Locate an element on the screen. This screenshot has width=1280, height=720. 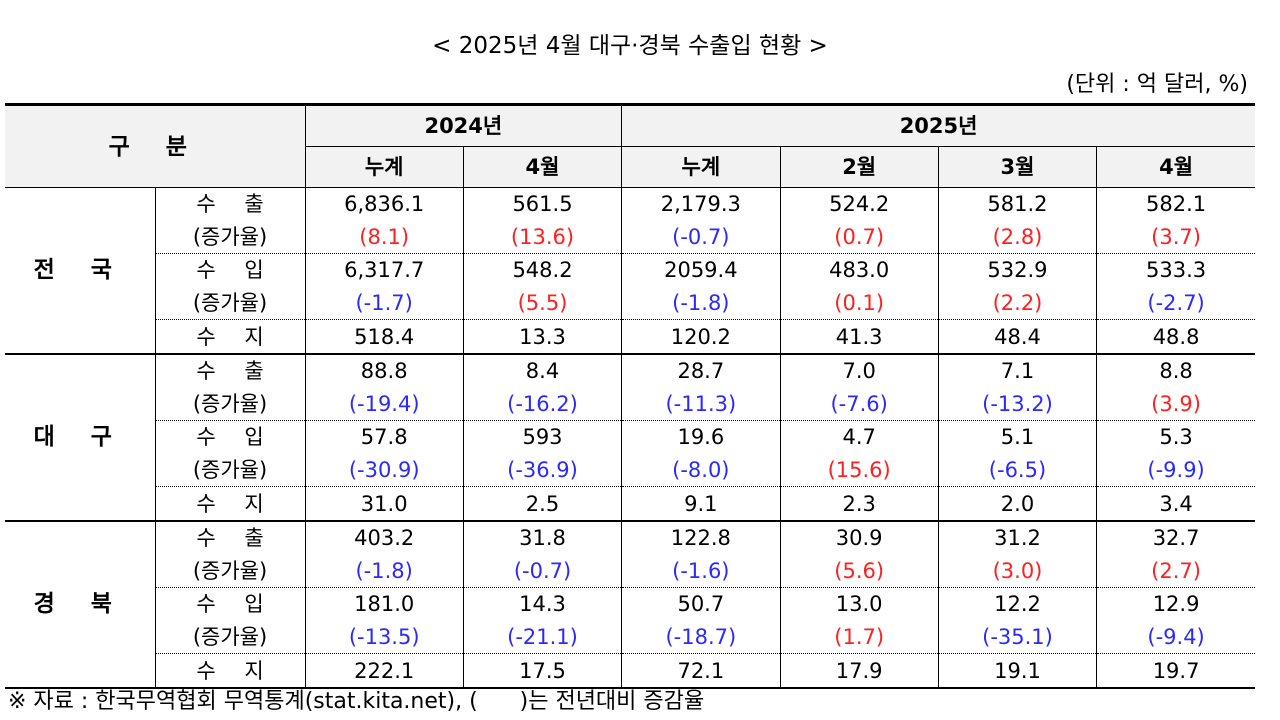
cell: 19.6 is located at coordinates (701, 437).